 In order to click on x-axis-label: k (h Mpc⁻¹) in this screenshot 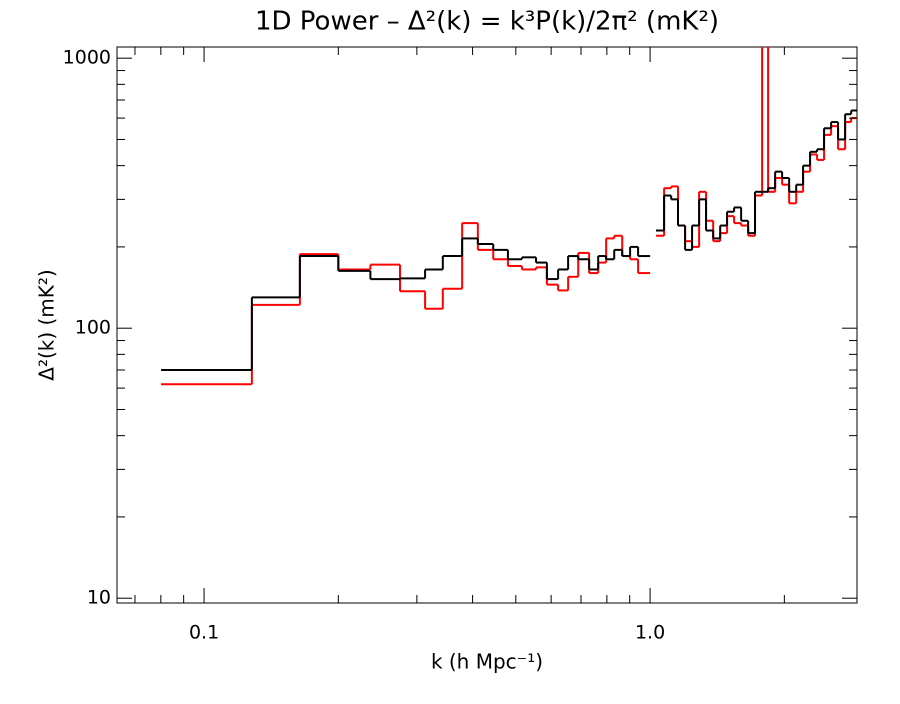, I will do `click(487, 662)`.